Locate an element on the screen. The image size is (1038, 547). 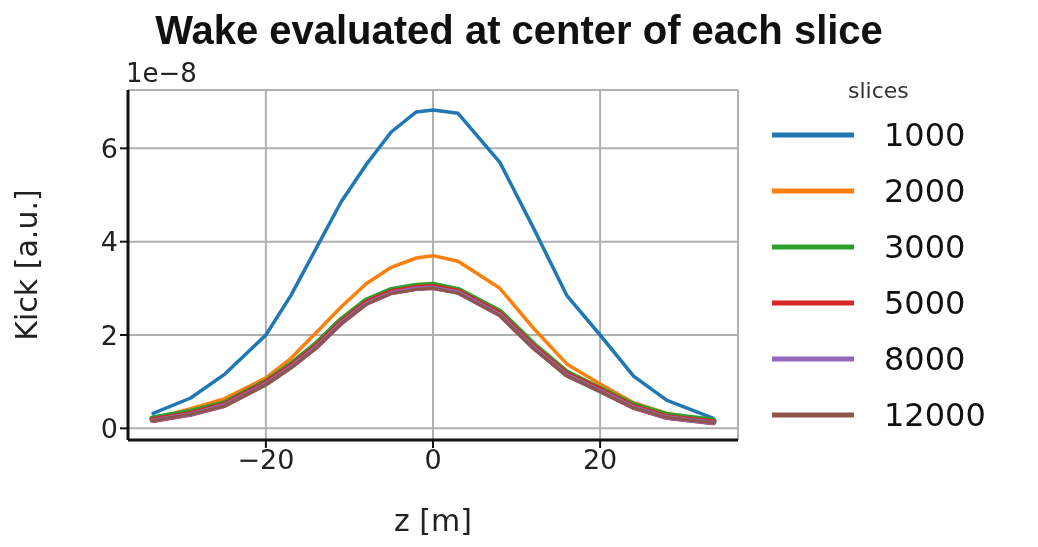
y-tick-label: 2 is located at coordinates (109, 335).